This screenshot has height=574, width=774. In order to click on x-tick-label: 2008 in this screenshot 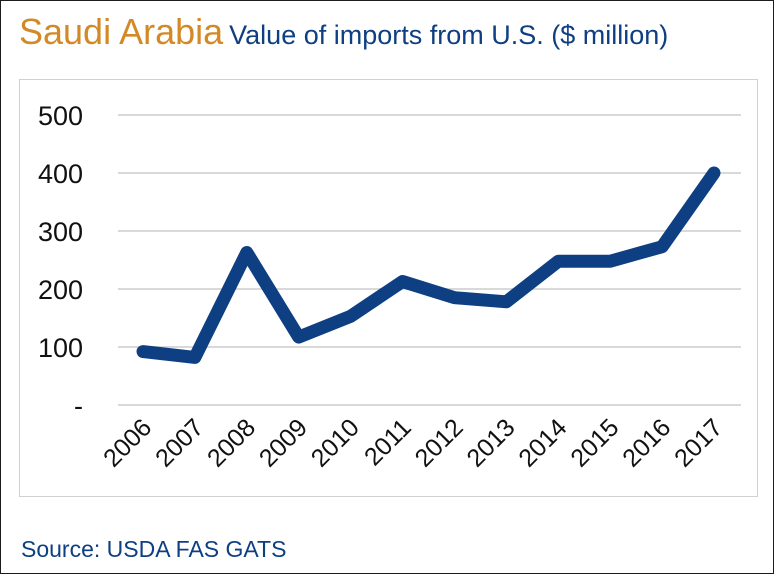, I will do `click(231, 442)`.